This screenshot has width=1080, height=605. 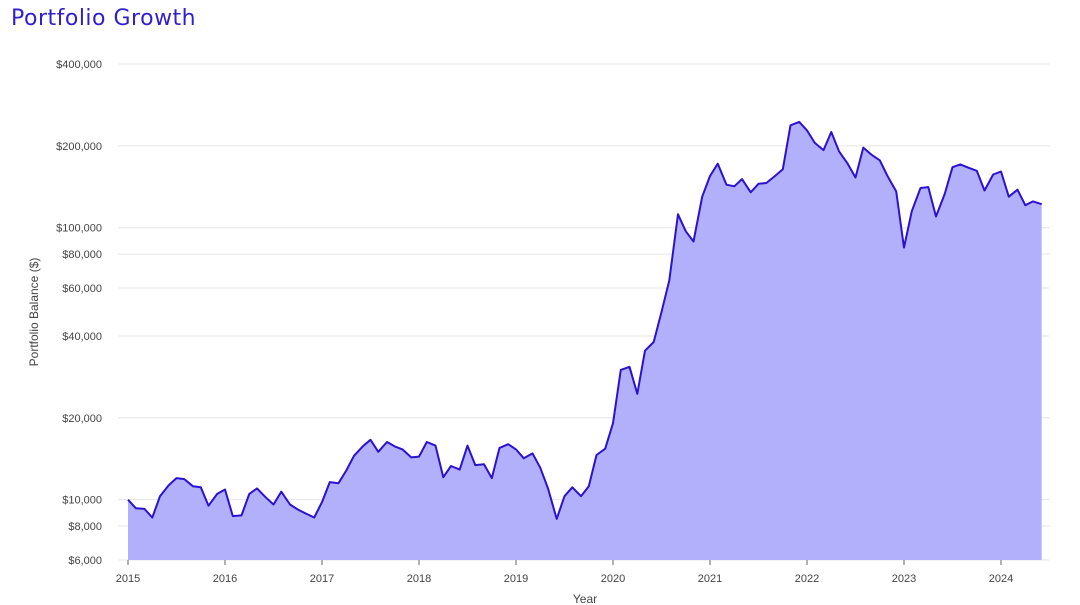 What do you see at coordinates (104, 18) in the screenshot?
I see `chart-title: Portfolio Growth` at bounding box center [104, 18].